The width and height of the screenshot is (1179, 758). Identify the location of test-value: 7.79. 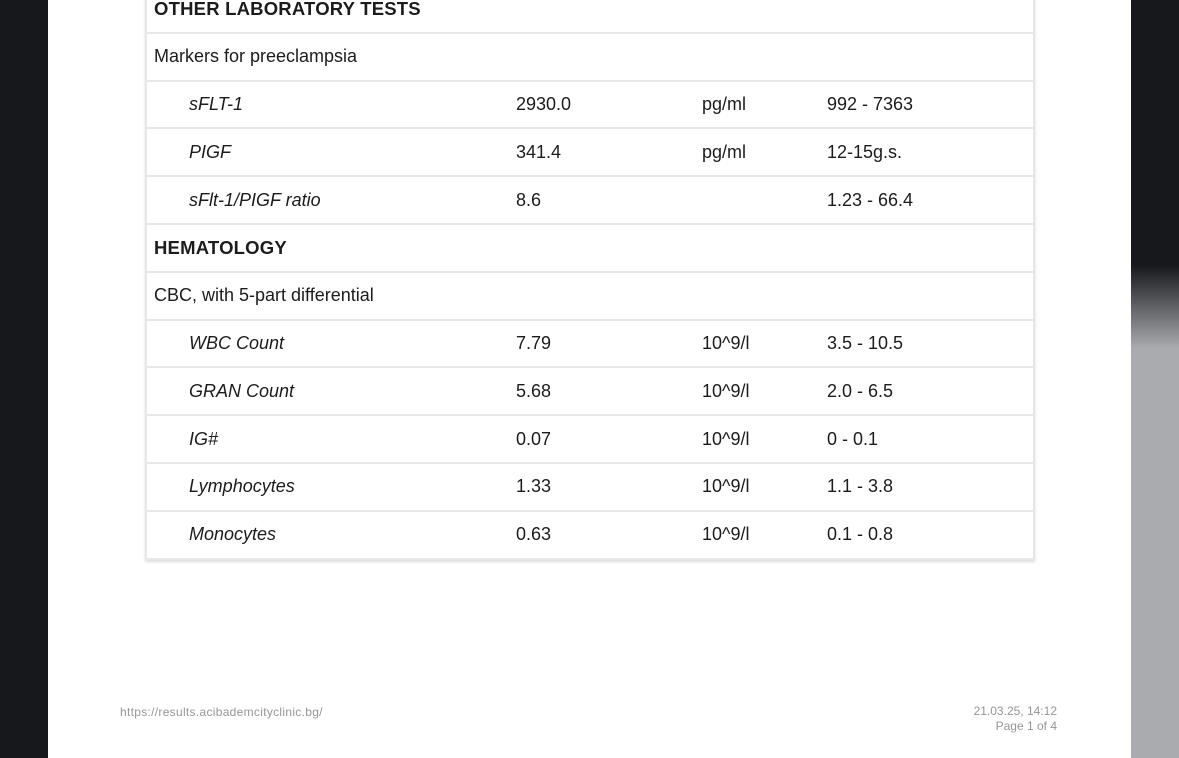
(534, 342).